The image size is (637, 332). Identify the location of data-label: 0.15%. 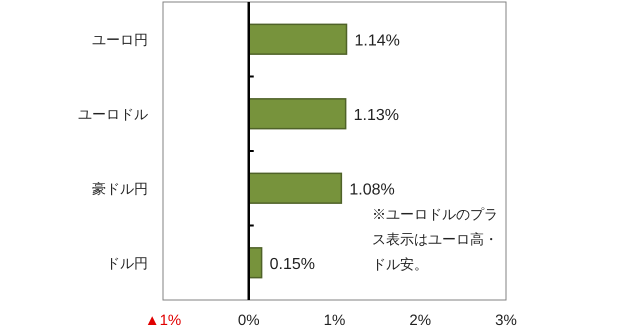
(292, 264).